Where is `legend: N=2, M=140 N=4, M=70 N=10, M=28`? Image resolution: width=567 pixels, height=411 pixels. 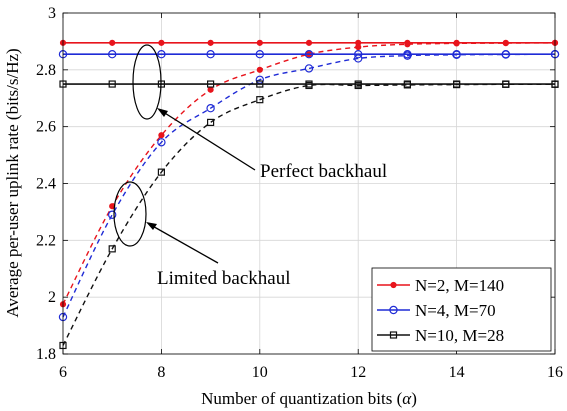 legend: N=2, M=140 N=4, M=70 N=10, M=28 is located at coordinates (461, 309).